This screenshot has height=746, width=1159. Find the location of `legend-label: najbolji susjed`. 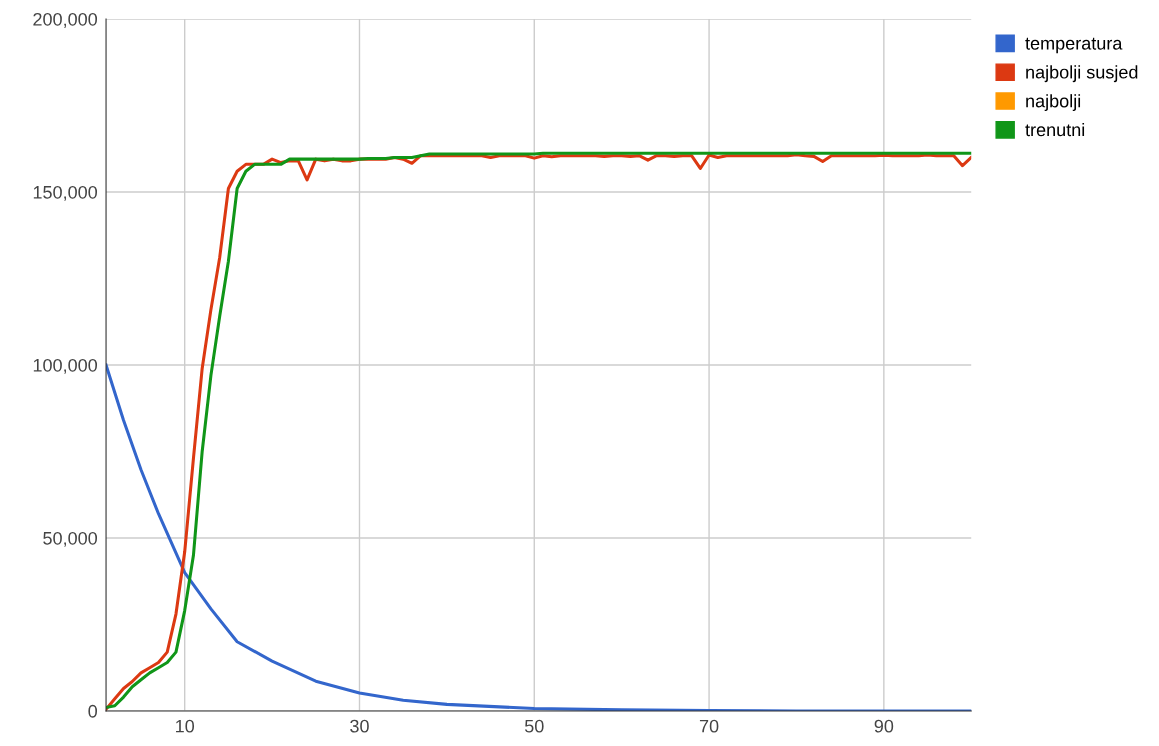

legend-label: najbolji susjed is located at coordinates (1082, 74).